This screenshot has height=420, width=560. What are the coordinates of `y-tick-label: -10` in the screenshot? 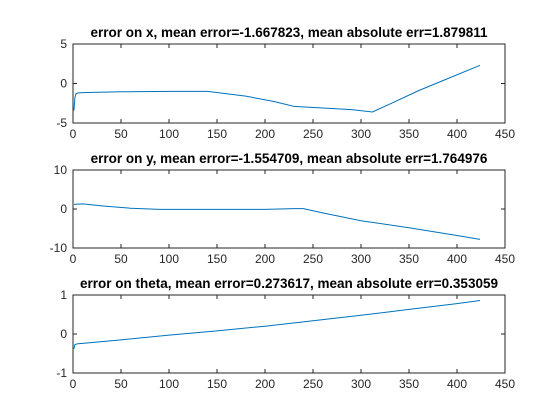 It's located at (59, 248).